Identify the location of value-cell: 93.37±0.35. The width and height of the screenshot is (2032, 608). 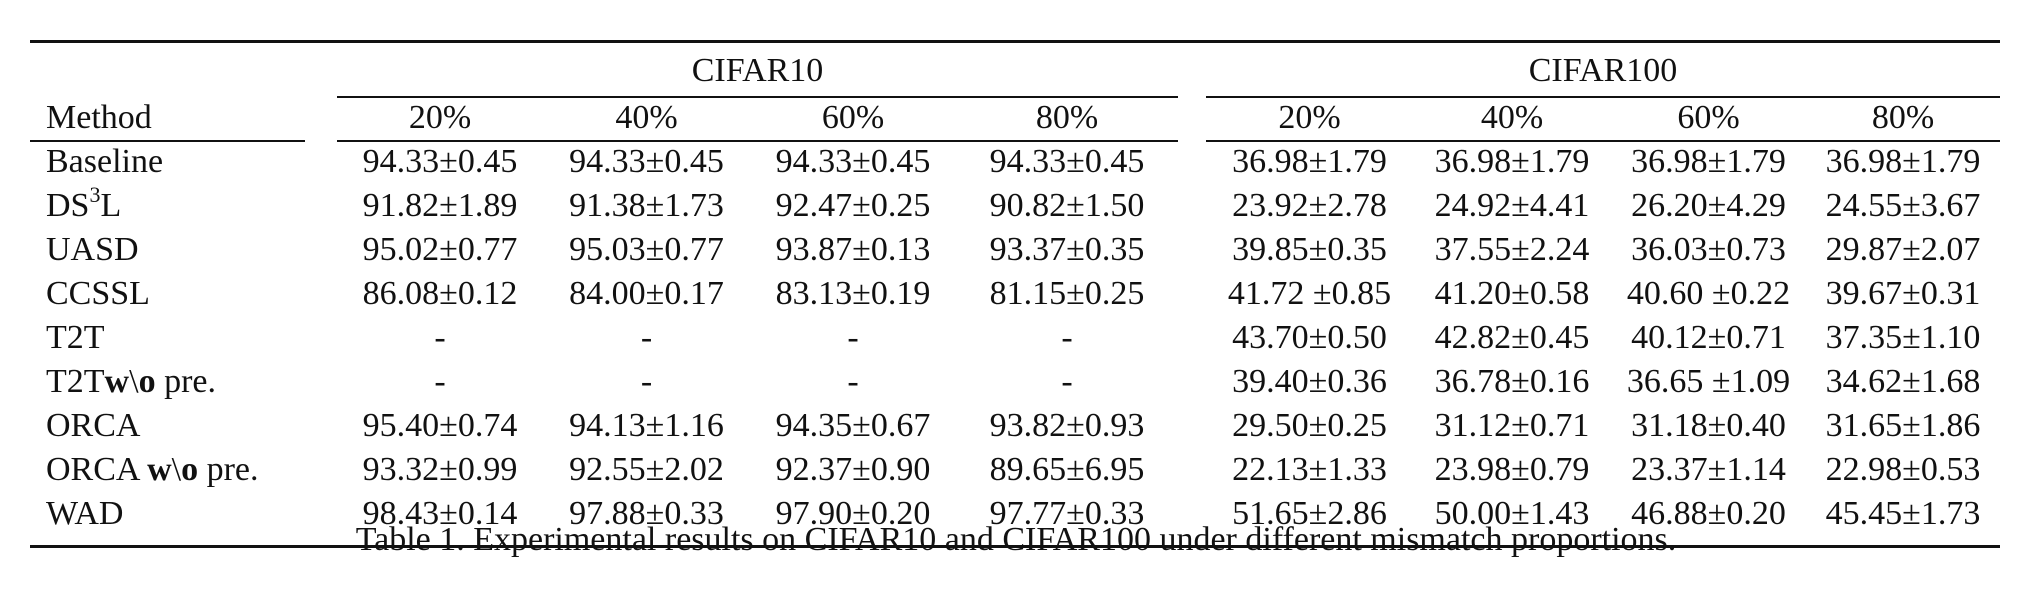
(1067, 249).